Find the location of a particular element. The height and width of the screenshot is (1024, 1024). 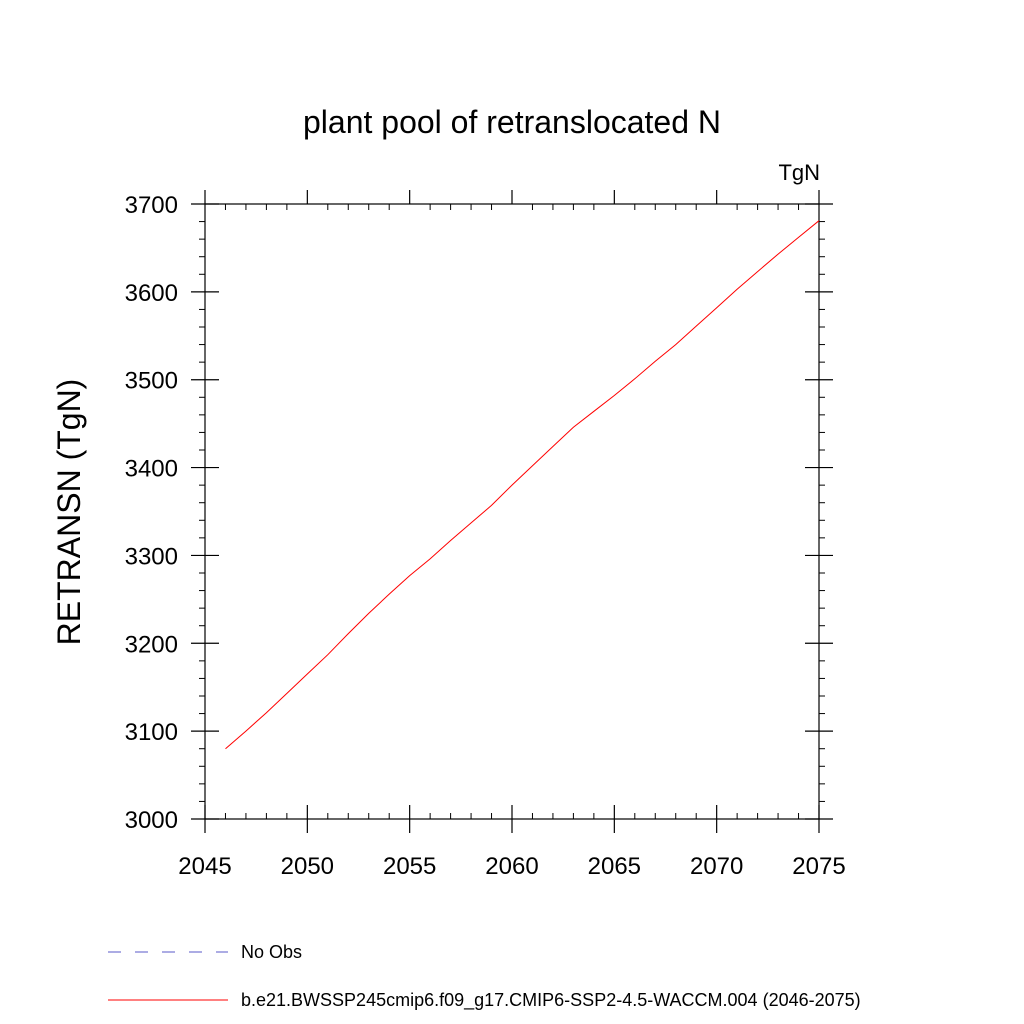

x-tick-labels: 2045 2050 2055 2060 2065 2070 2075 is located at coordinates (511, 866).